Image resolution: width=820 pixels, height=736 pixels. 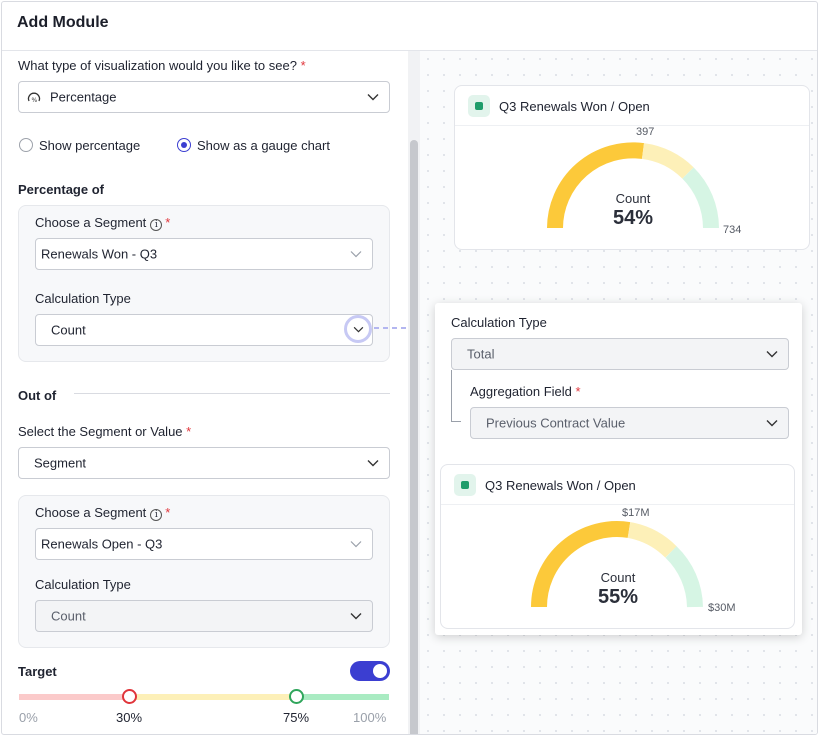 What do you see at coordinates (99, 254) in the screenshot?
I see `segment-select-1-value: Renewals Won - Q3` at bounding box center [99, 254].